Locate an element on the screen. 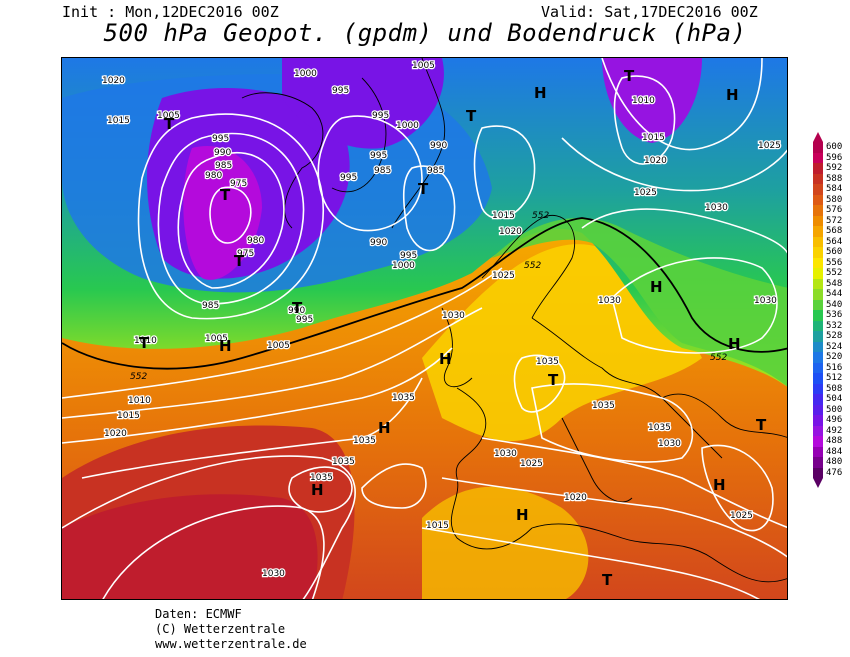 The height and width of the screenshot is (657, 850). legend-value: 548 is located at coordinates (834, 283).